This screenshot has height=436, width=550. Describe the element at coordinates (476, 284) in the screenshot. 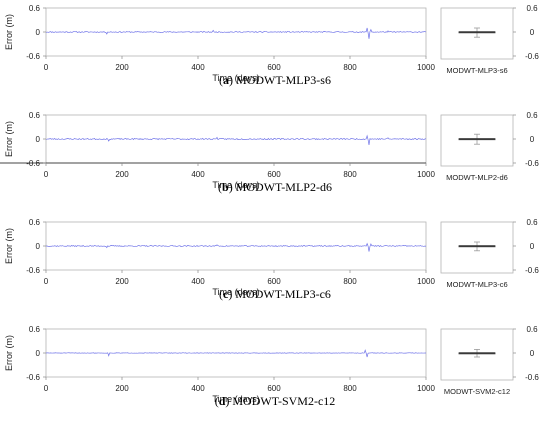

I see `boxplot-label: MODWT-MLP3-c6` at that location.